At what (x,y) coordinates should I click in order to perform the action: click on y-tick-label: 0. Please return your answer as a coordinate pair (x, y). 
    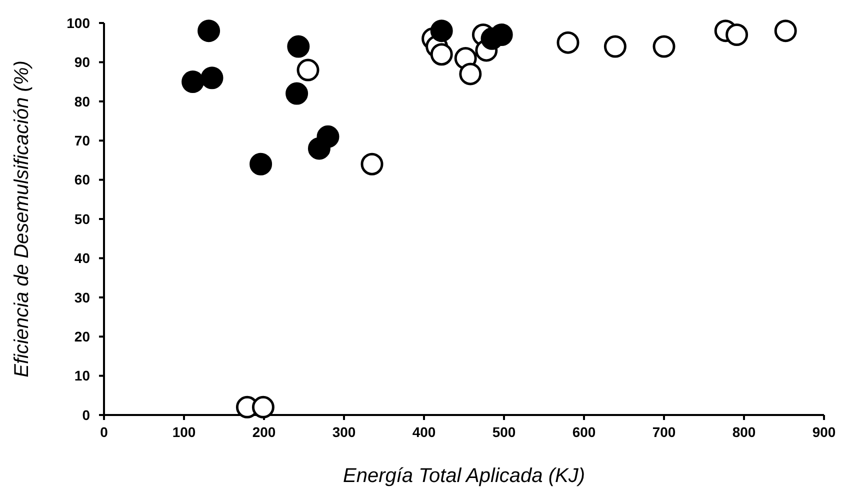
    Looking at the image, I should click on (86, 414).